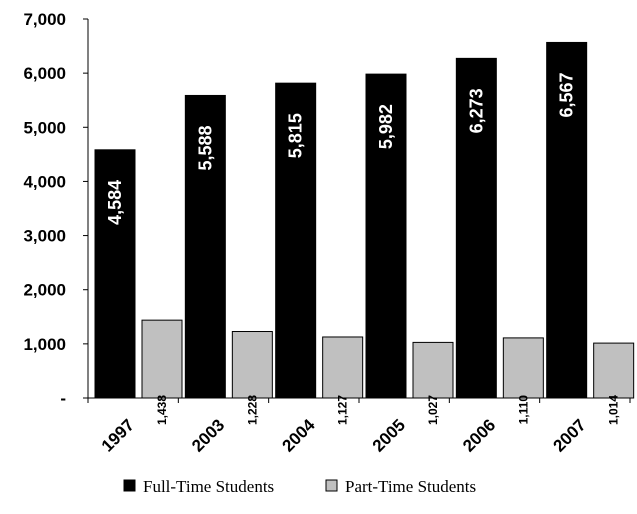 The width and height of the screenshot is (637, 514). Describe the element at coordinates (44, 290) in the screenshot. I see `y-tick-label: 2,000` at that location.